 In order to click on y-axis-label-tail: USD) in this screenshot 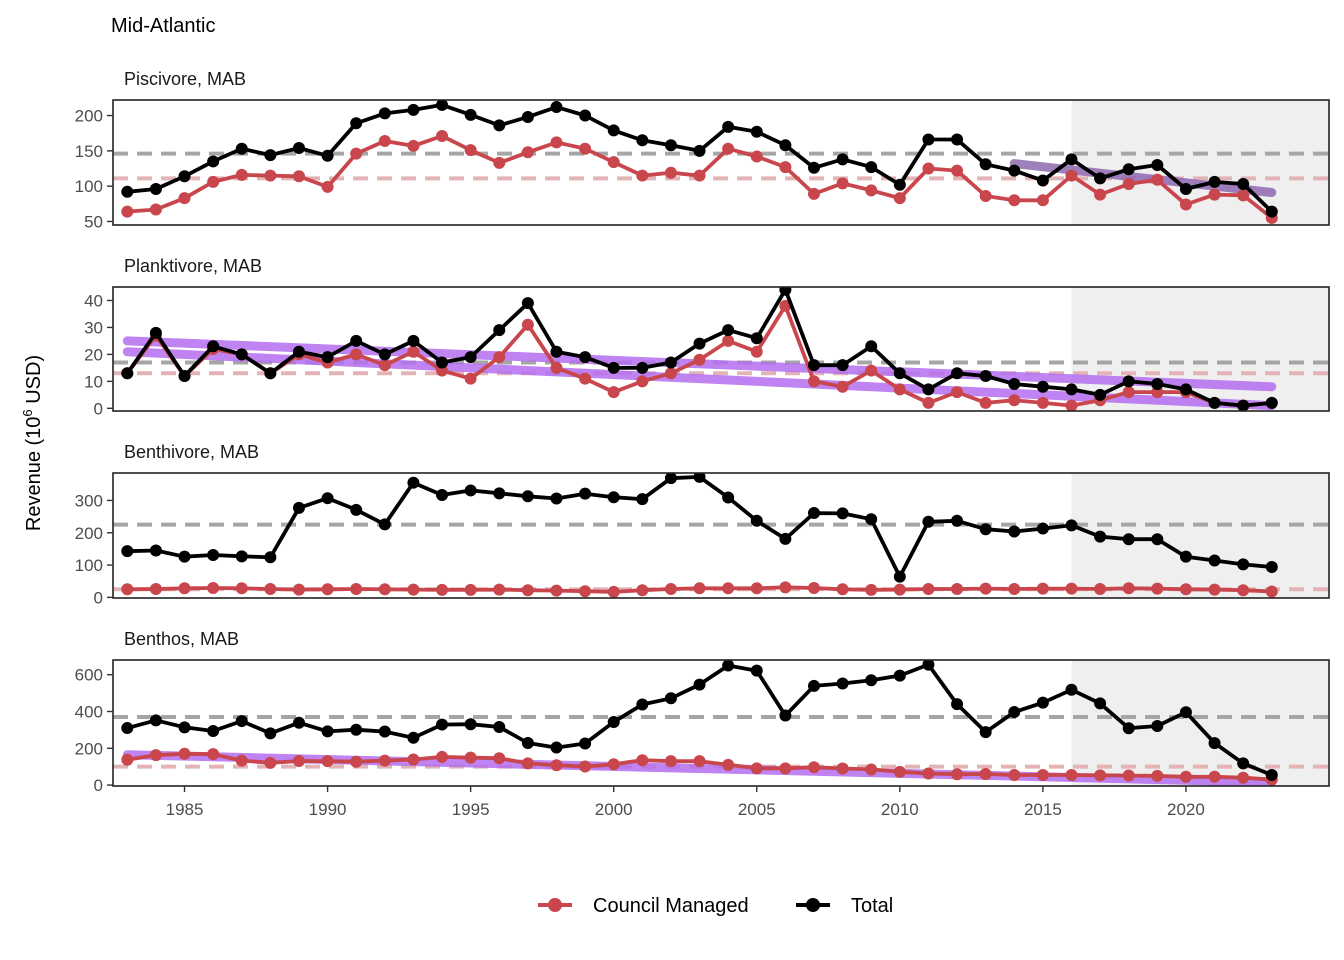, I will do `click(34, 382)`.